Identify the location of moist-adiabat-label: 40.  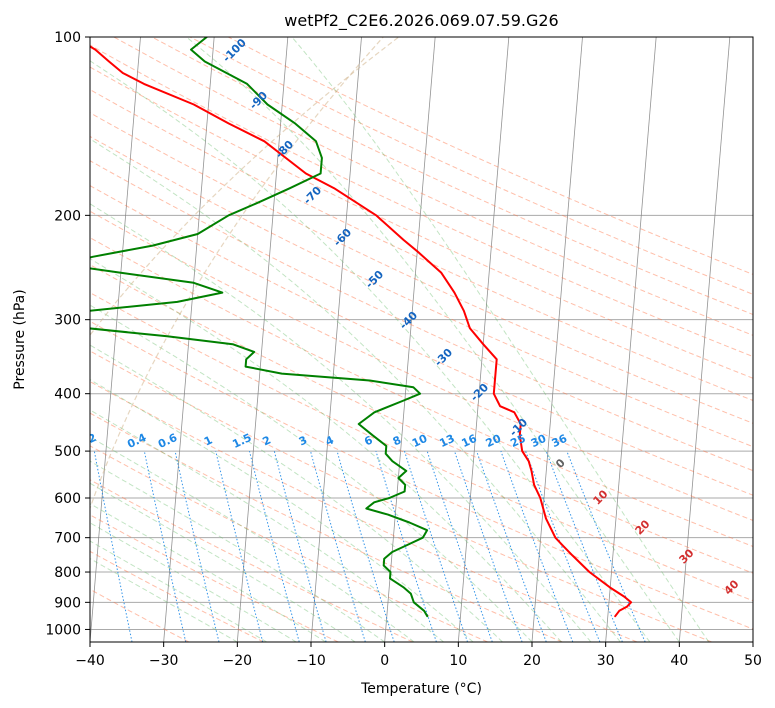
(732, 587).